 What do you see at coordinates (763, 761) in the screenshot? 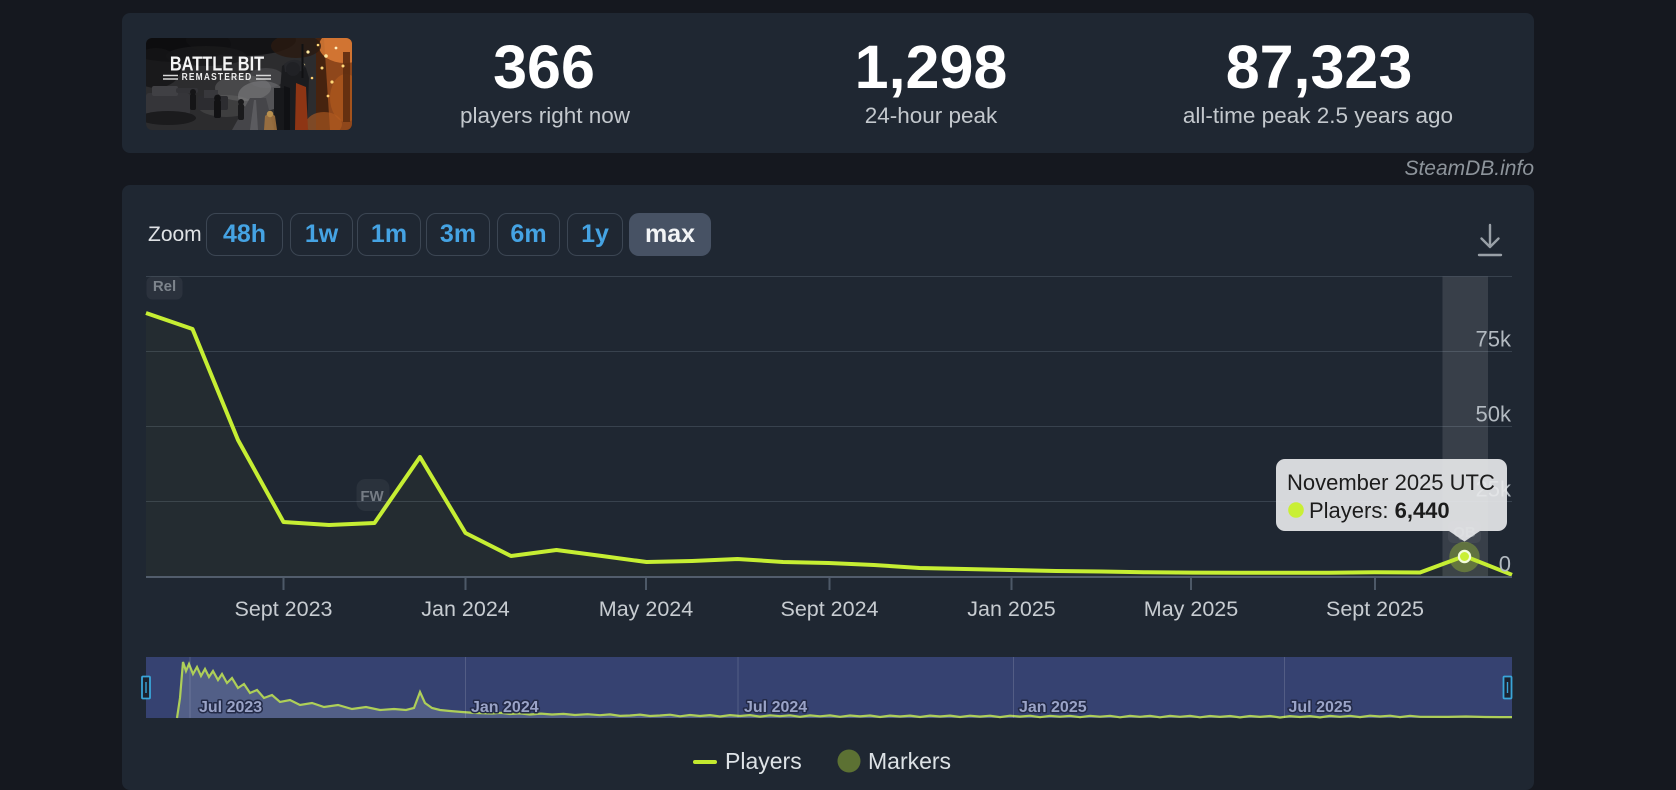
I see `svg-text: Players` at bounding box center [763, 761].